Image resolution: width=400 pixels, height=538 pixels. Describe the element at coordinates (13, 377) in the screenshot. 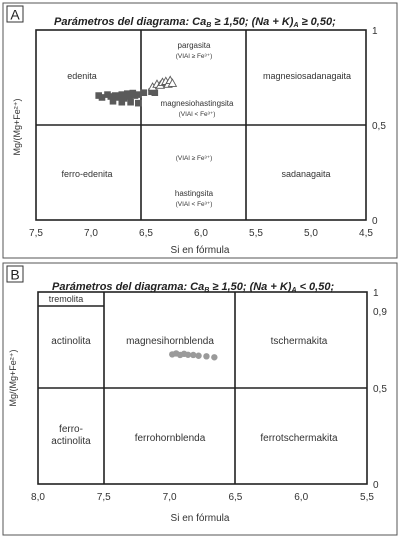

I see `panel-b-ylabel: Mg/(Mg+Fe²⁺)` at that location.